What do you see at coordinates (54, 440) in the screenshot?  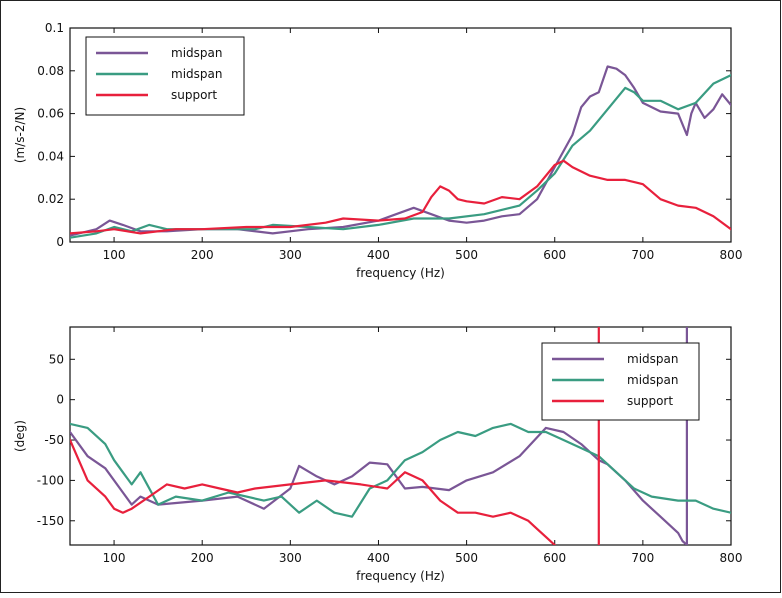 I see `y-tick-label: -50` at bounding box center [54, 440].